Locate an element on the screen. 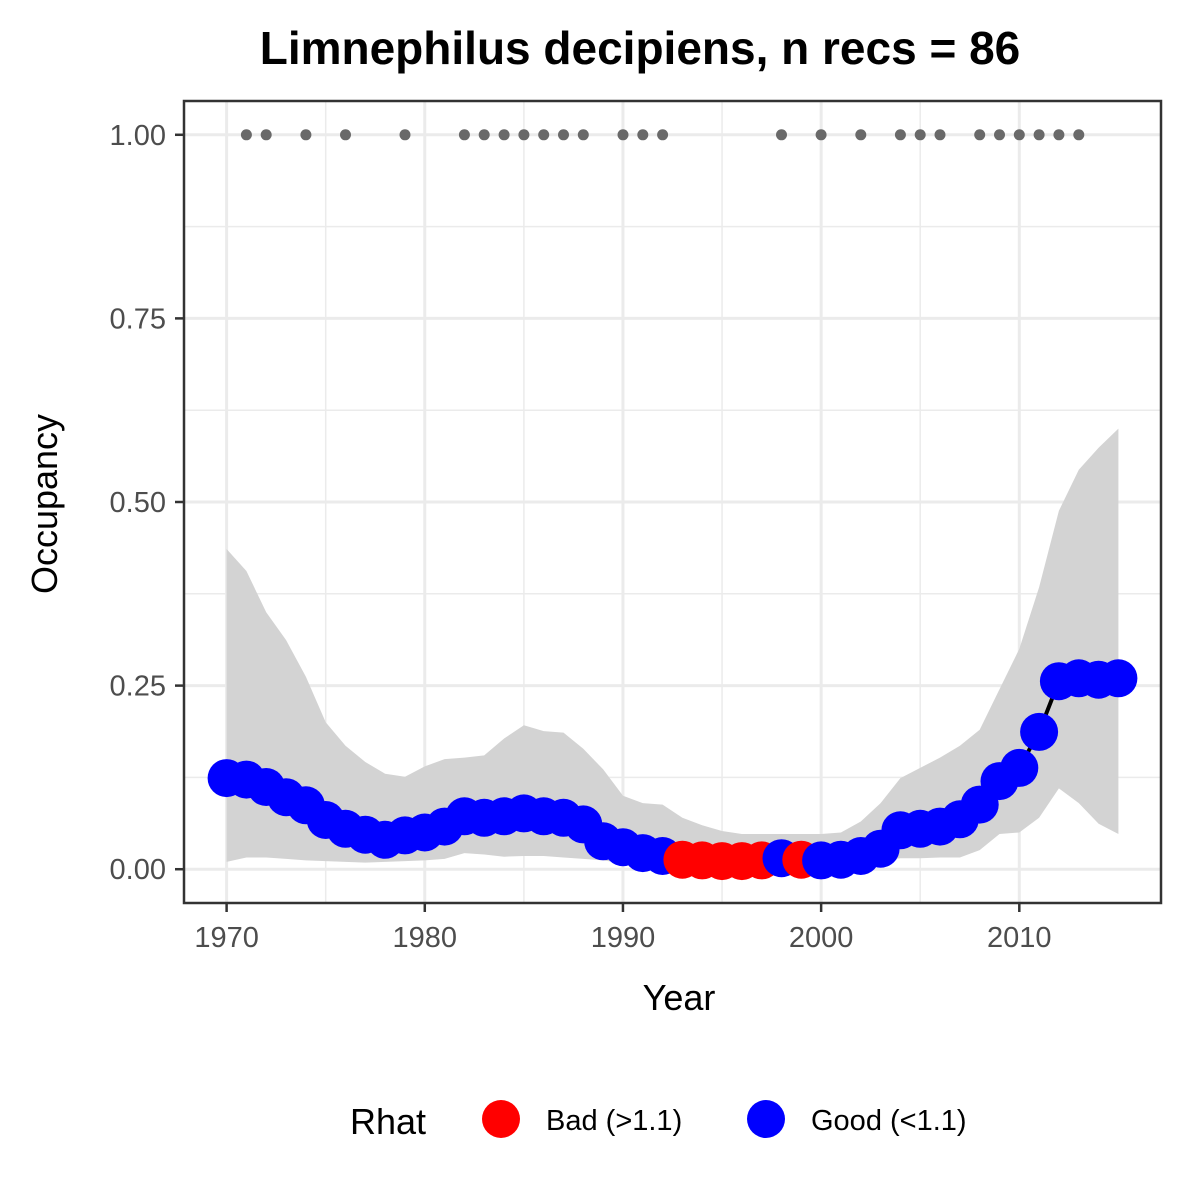  y-tick-label: 0.25 is located at coordinates (138, 687).